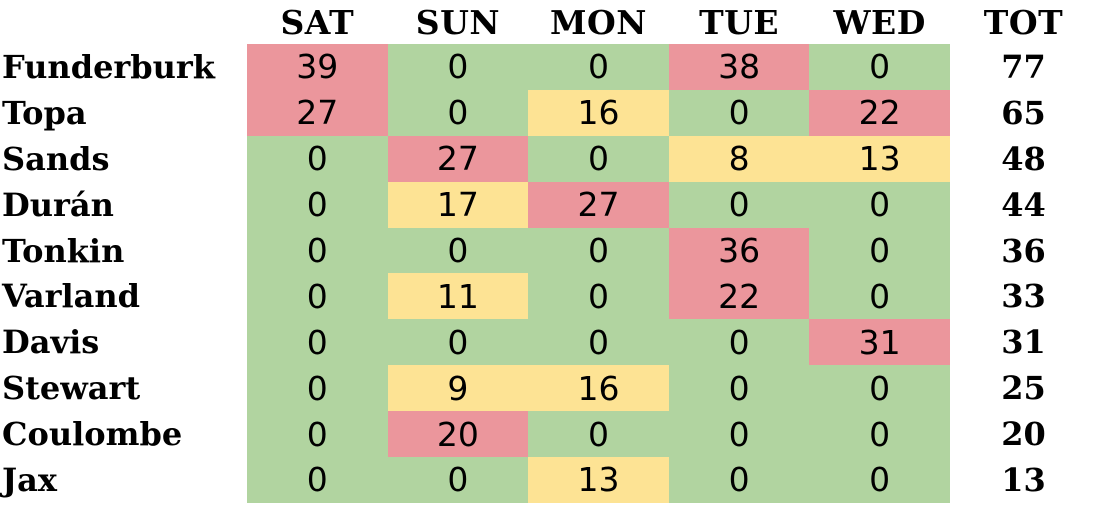 The height and width of the screenshot is (518, 1097). I want to click on total-cell: 36, so click(1023, 250).